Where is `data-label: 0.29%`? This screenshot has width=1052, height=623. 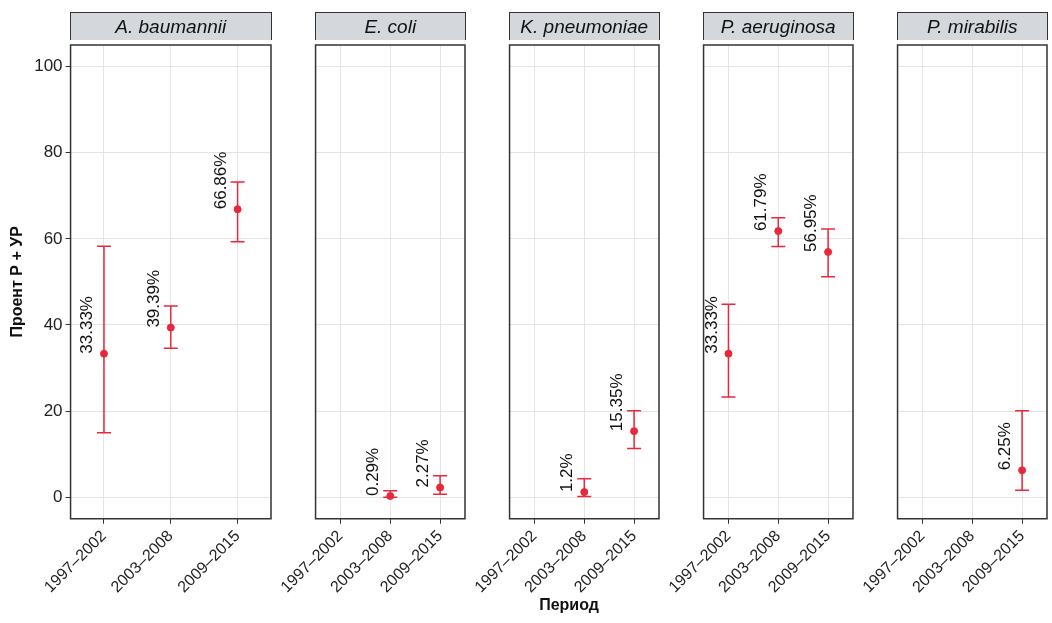
data-label: 0.29% is located at coordinates (373, 472).